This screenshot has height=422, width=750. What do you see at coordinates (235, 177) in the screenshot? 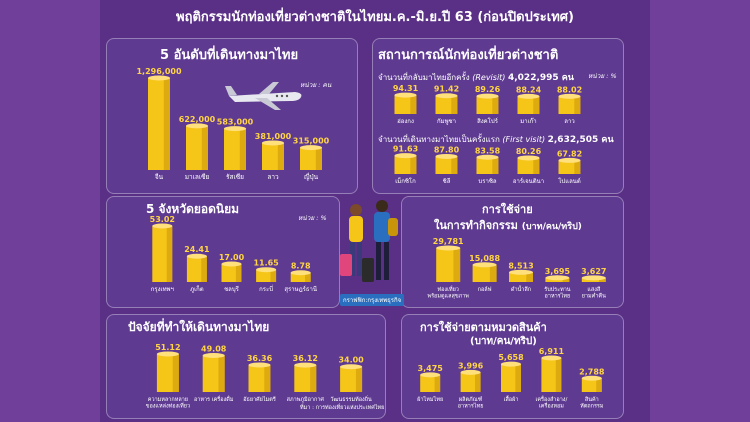
I see `top_origin-category-label-2: รัสเซีย` at bounding box center [235, 177].